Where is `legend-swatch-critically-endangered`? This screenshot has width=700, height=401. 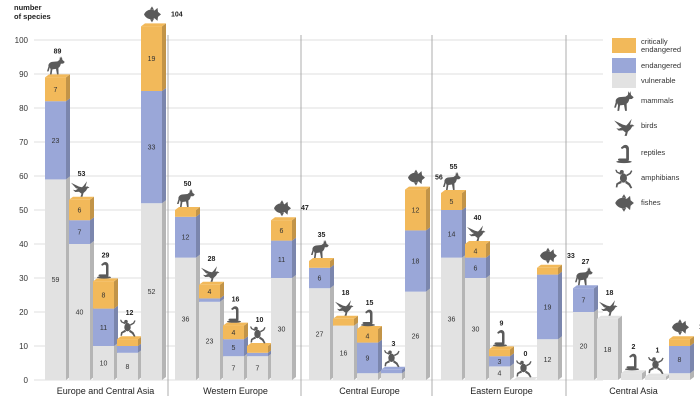 legend-swatch-critically-endangered is located at coordinates (624, 45).